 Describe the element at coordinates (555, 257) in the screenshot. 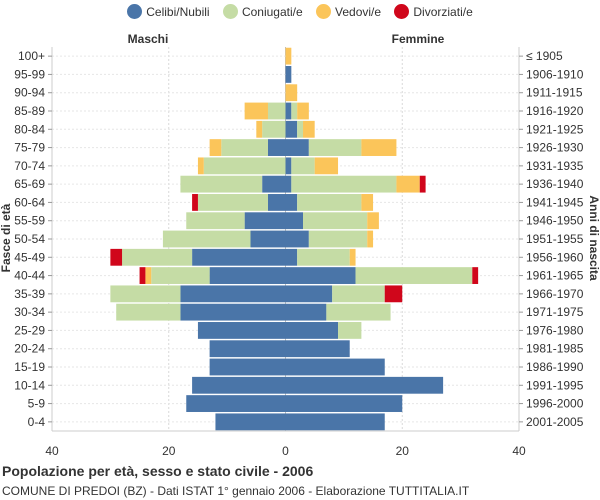

I see `birth-years-label: 1956-1960` at that location.